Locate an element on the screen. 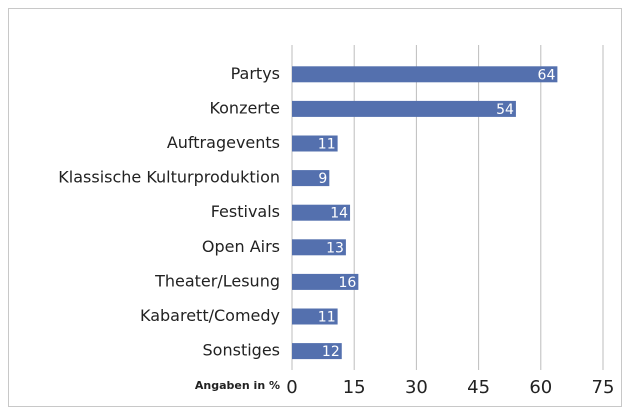 Image resolution: width=623 pixels, height=408 pixels. x-tick-label: 0 is located at coordinates (291, 387).